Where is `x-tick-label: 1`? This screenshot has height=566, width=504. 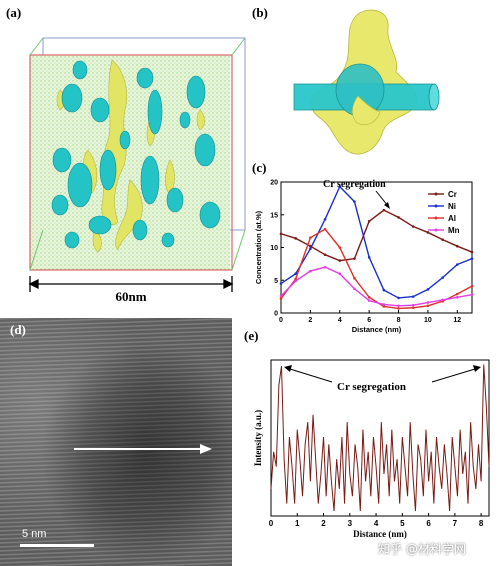 x-tick-label: 1 is located at coordinates (297, 523).